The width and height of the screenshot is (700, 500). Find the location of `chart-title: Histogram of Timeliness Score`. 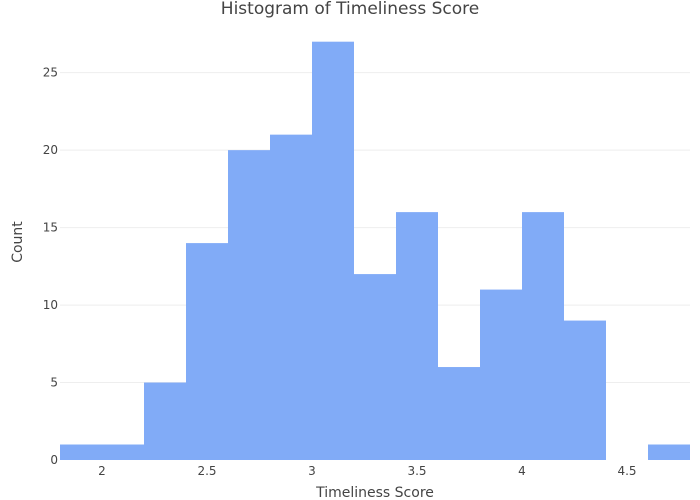

chart-title: Histogram of Timeliness Score is located at coordinates (350, 9).